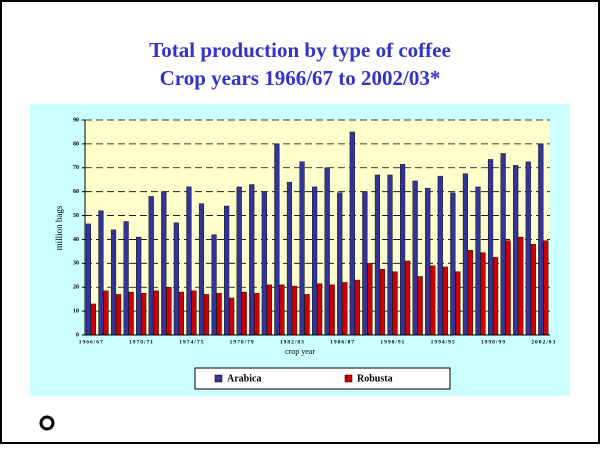 The image size is (600, 449). Describe the element at coordinates (76, 120) in the screenshot. I see `y-tick-label: 90` at that location.